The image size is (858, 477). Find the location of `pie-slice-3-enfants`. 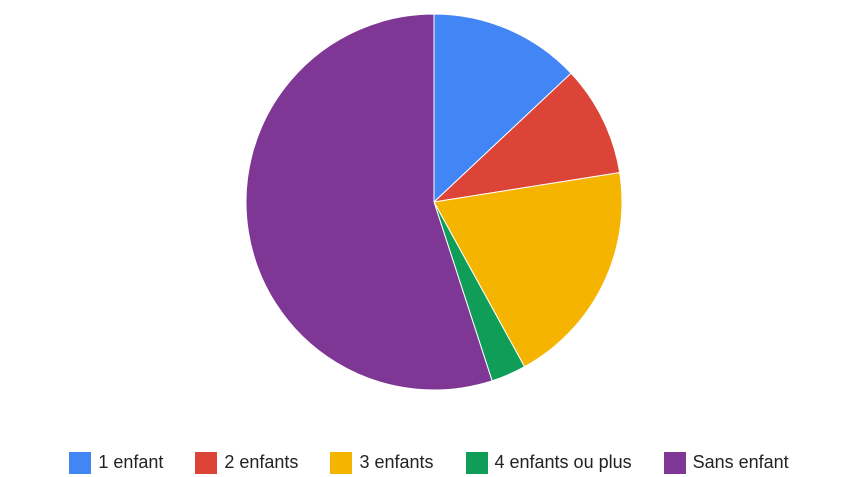

pie-slice-3-enfants is located at coordinates (528, 270).